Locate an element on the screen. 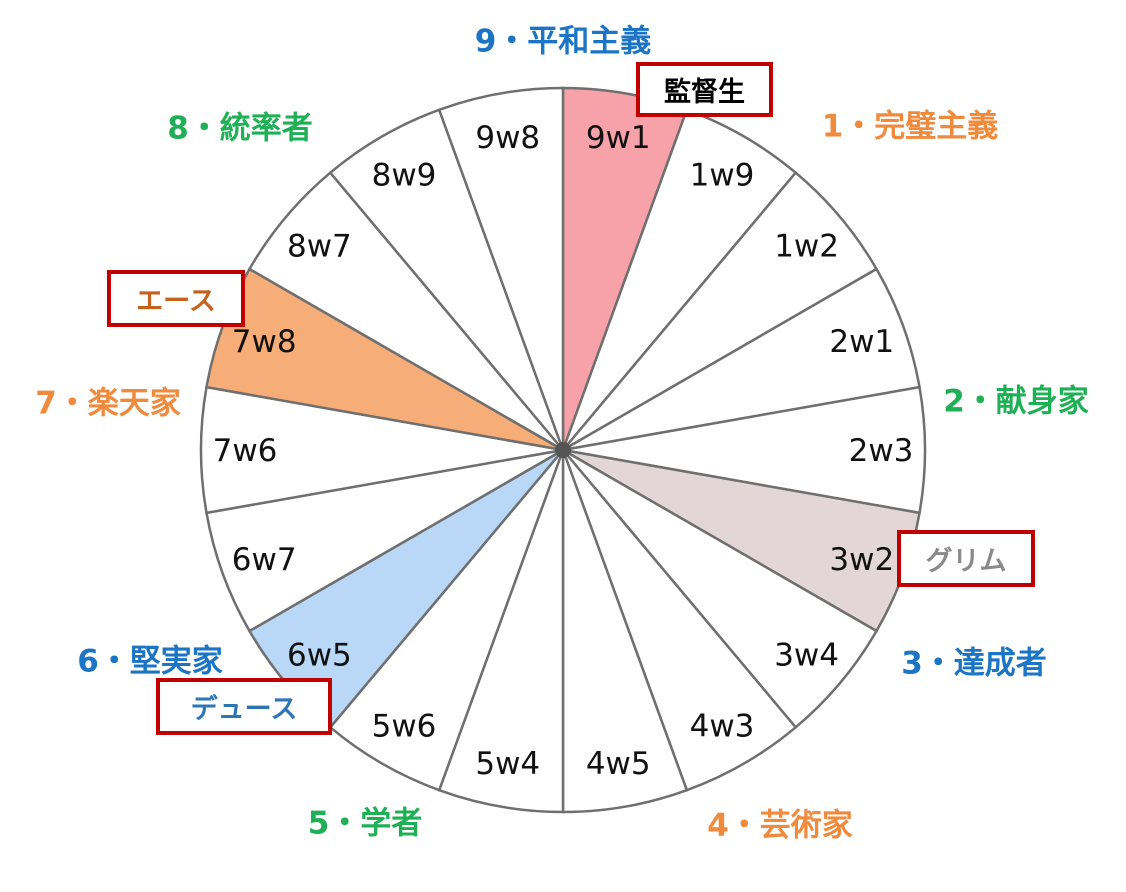  center-hub is located at coordinates (563, 450).